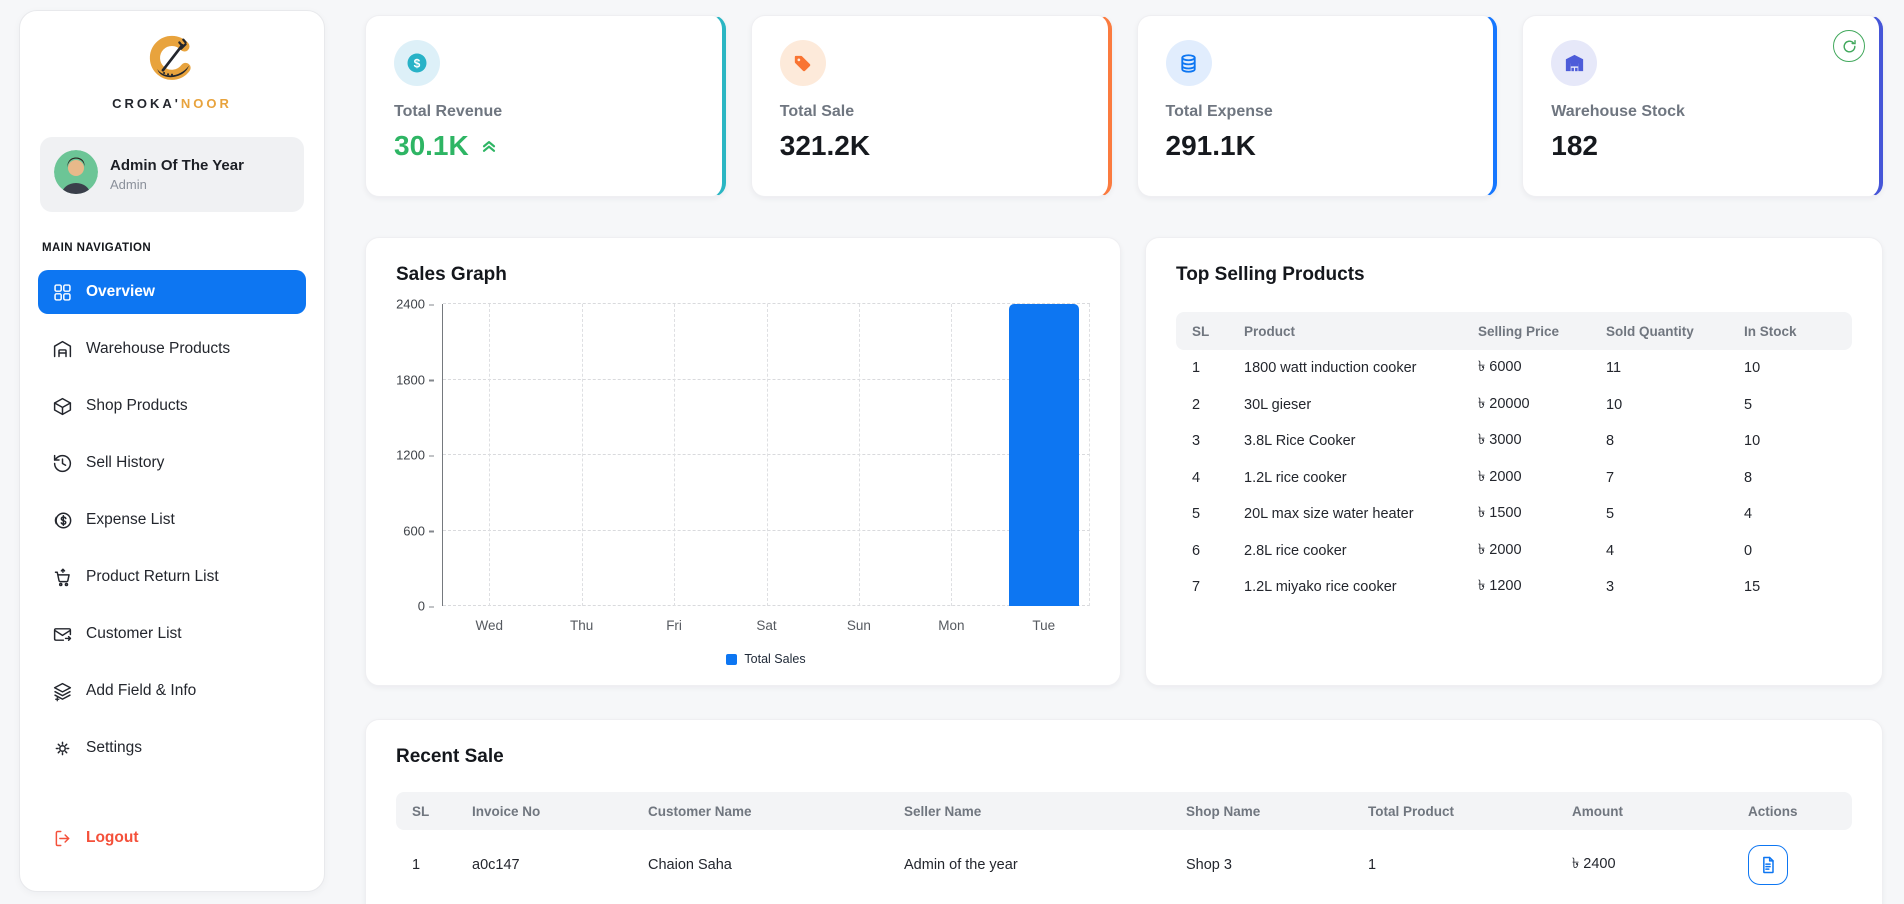  What do you see at coordinates (489, 625) in the screenshot?
I see `x-tick-label: Wed` at bounding box center [489, 625].